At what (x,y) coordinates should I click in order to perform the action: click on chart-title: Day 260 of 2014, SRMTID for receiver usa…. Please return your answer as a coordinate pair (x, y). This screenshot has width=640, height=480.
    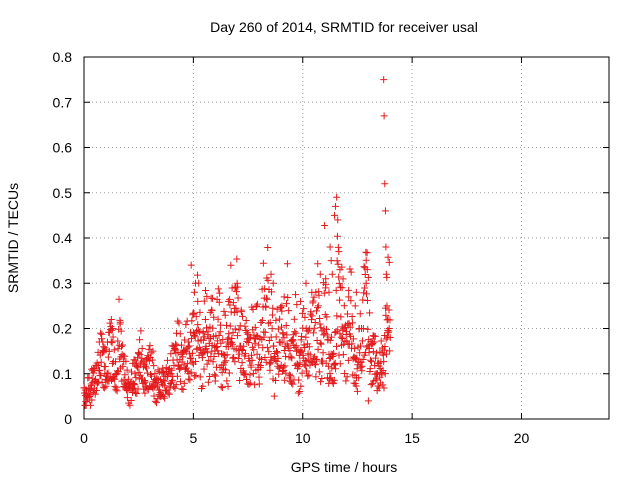
    Looking at the image, I should click on (344, 27).